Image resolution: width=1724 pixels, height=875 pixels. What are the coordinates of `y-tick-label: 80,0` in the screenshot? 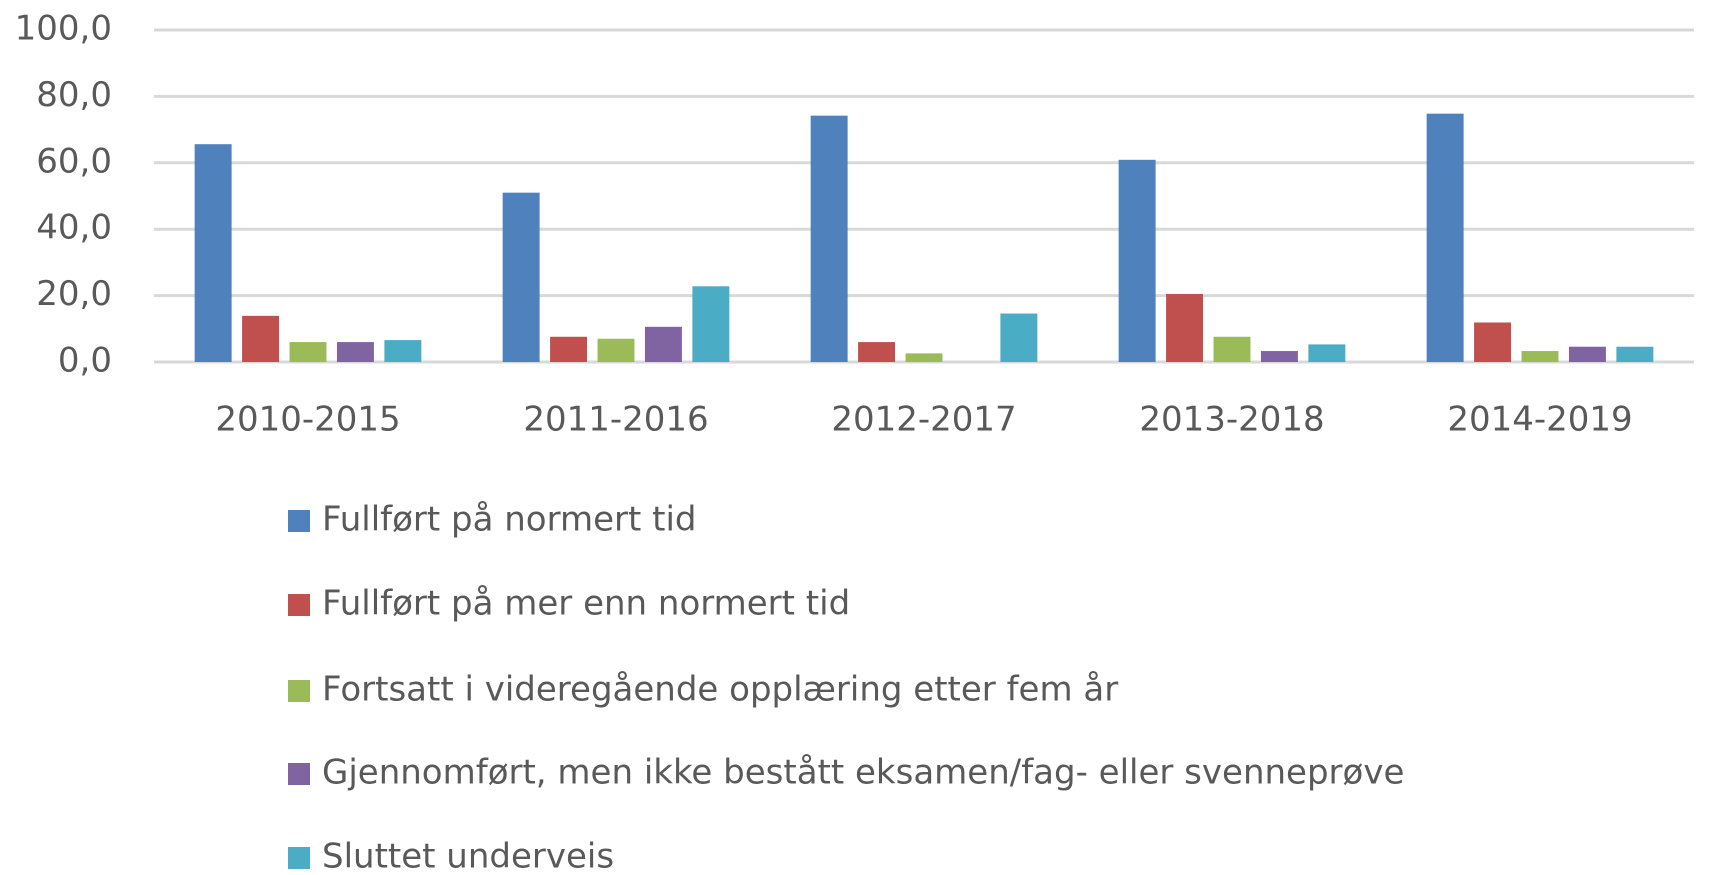 It's located at (74, 95).